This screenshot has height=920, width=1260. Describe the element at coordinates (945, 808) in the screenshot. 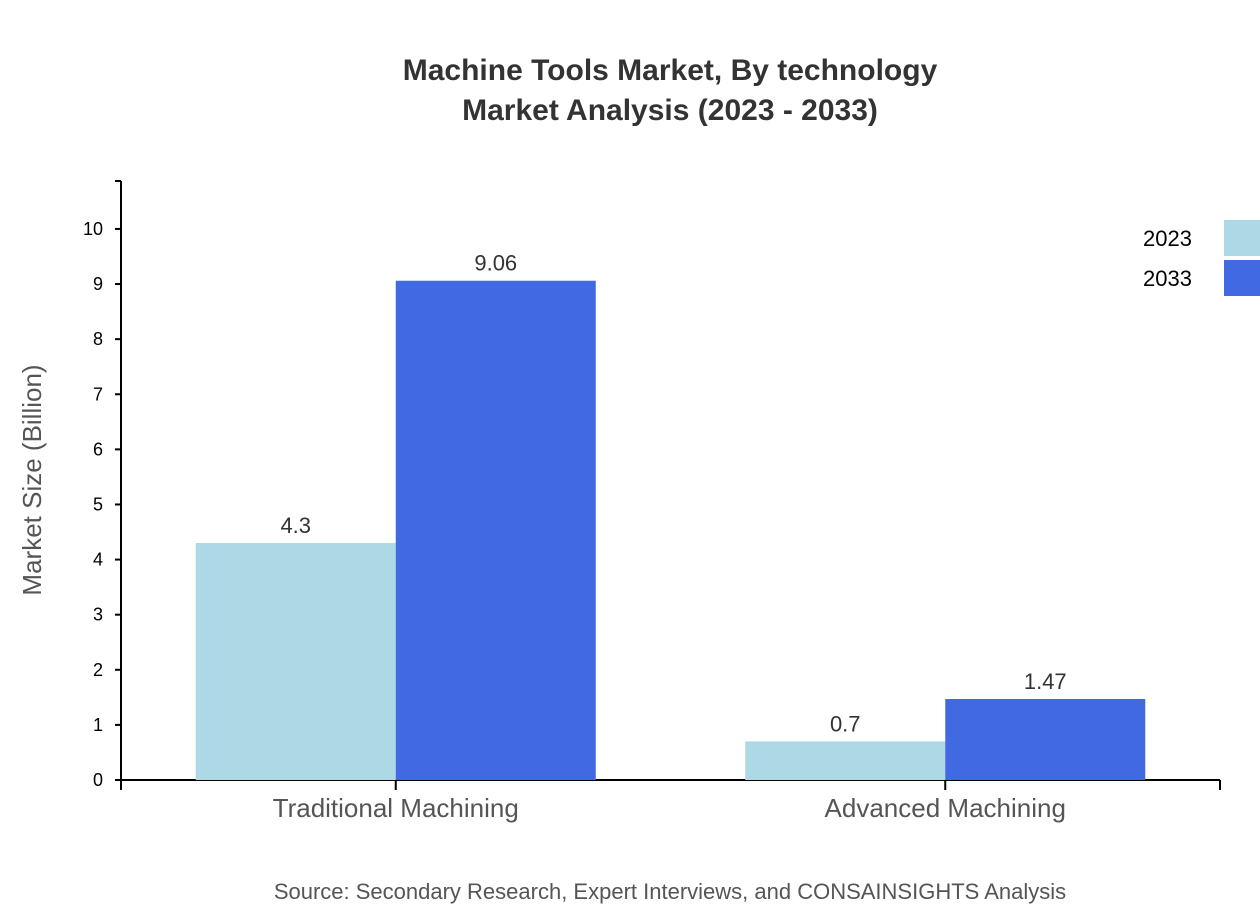

I see `x-tick-label: Advanced Machining` at that location.